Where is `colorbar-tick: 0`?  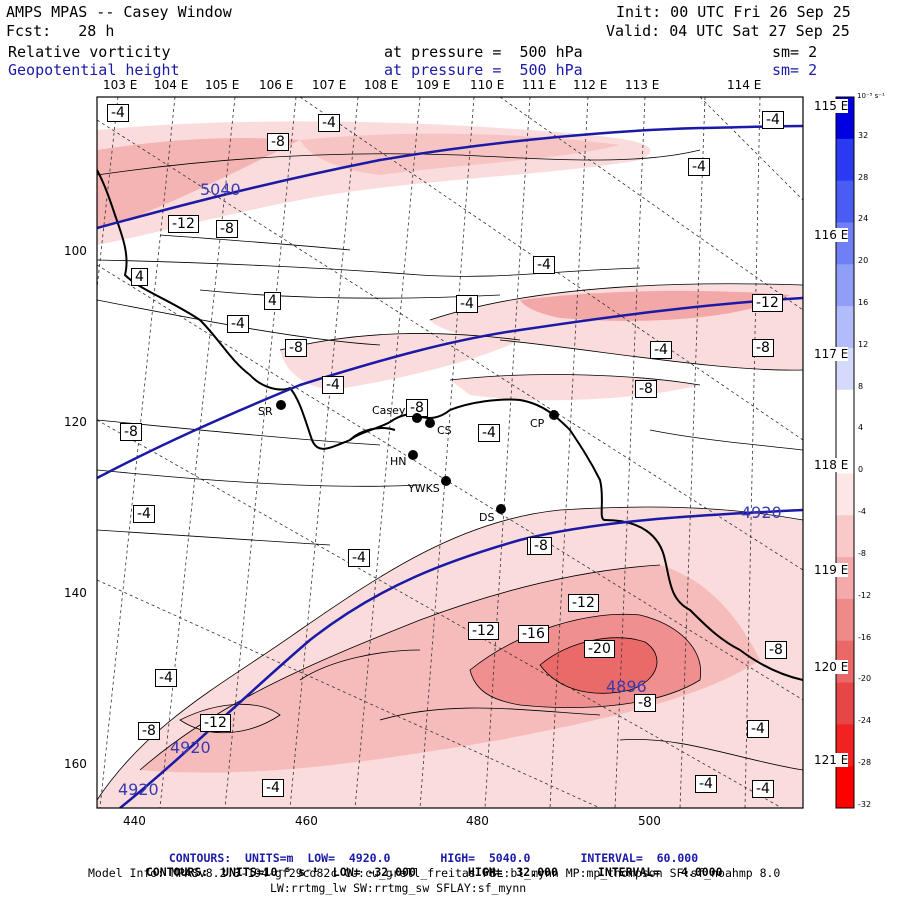 colorbar-tick: 0 is located at coordinates (861, 470).